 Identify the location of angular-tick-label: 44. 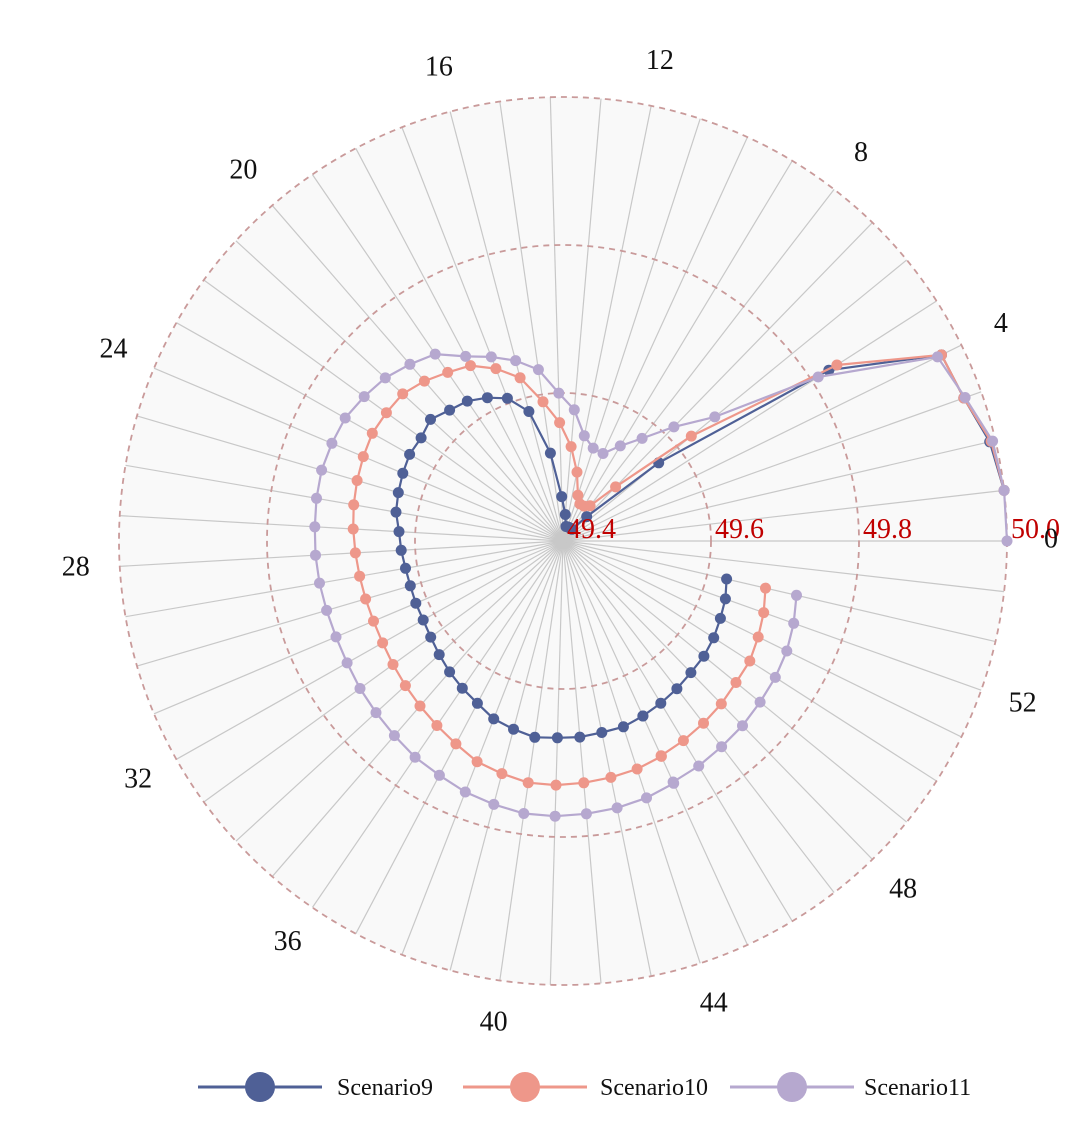
(714, 1003).